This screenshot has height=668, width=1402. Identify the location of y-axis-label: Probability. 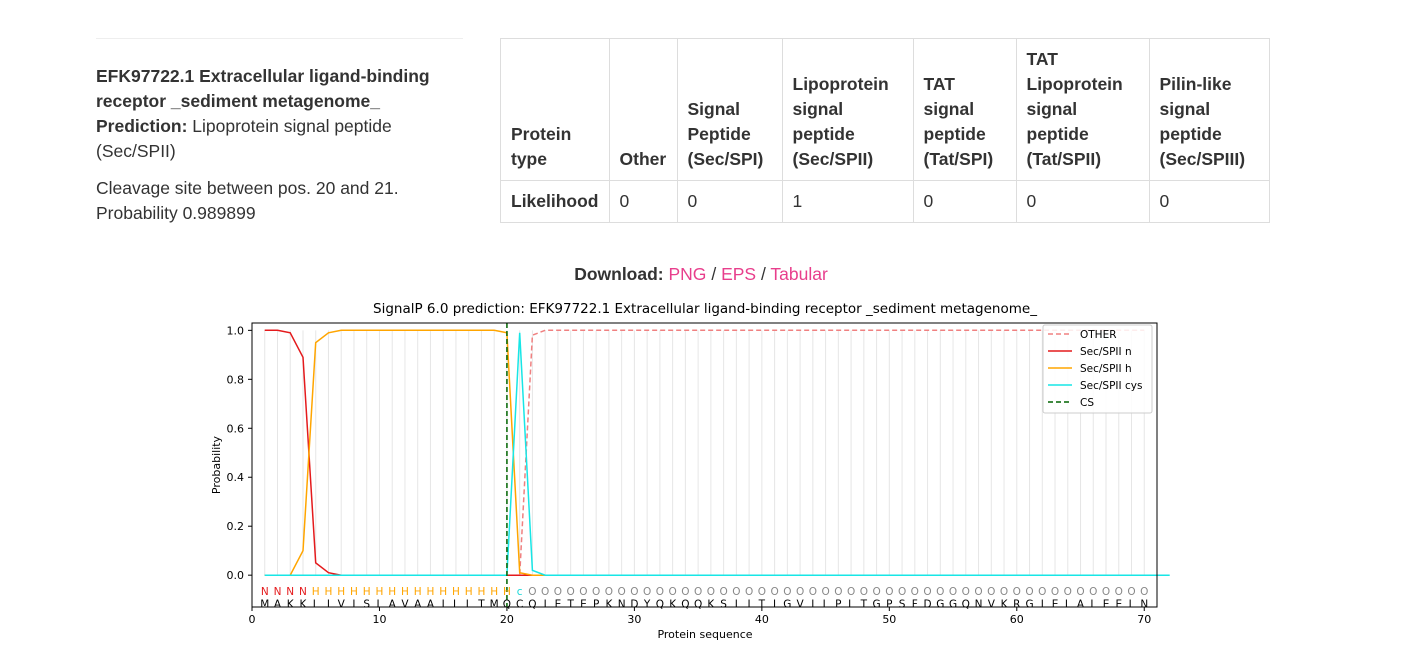
(216, 464).